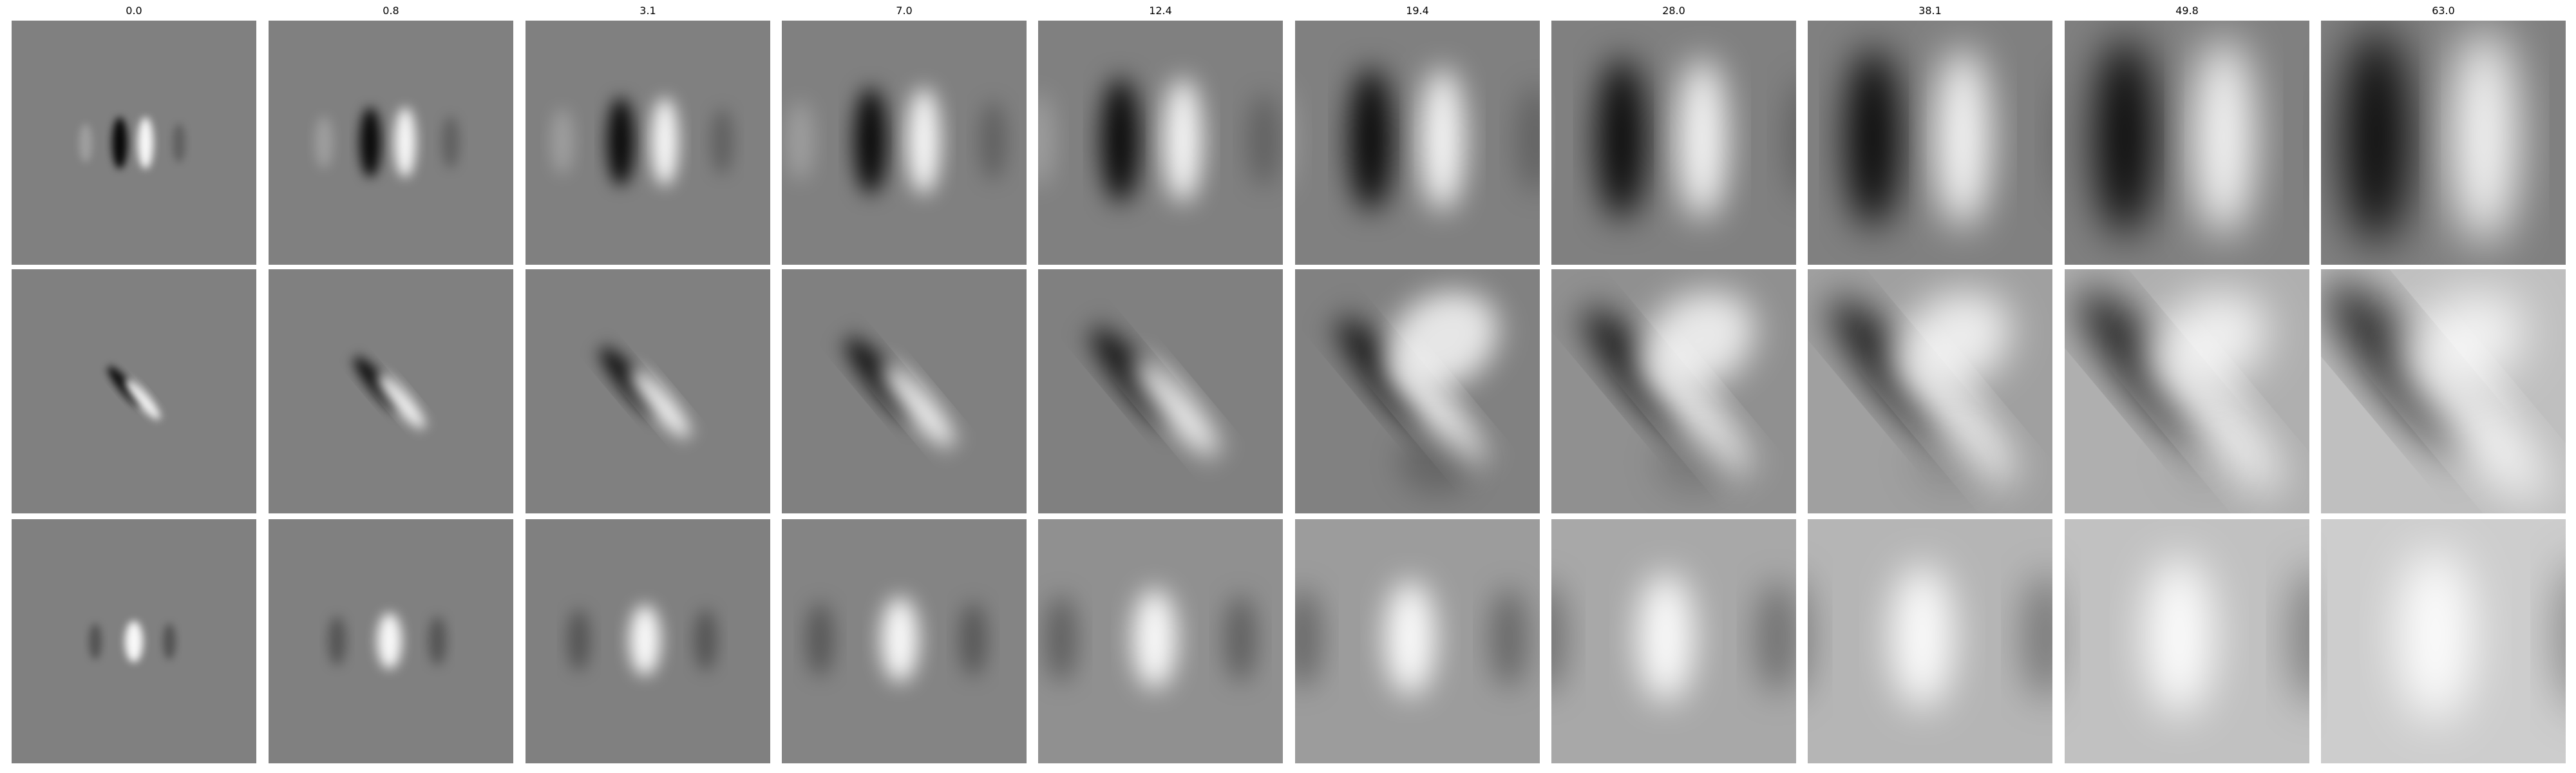  I want to click on filter-image-r2-c2, so click(391, 391).